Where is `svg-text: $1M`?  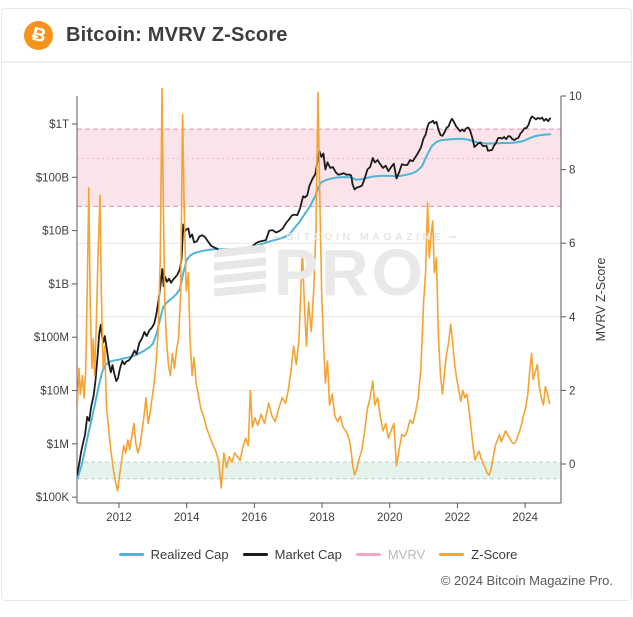 svg-text: $1M is located at coordinates (58, 445).